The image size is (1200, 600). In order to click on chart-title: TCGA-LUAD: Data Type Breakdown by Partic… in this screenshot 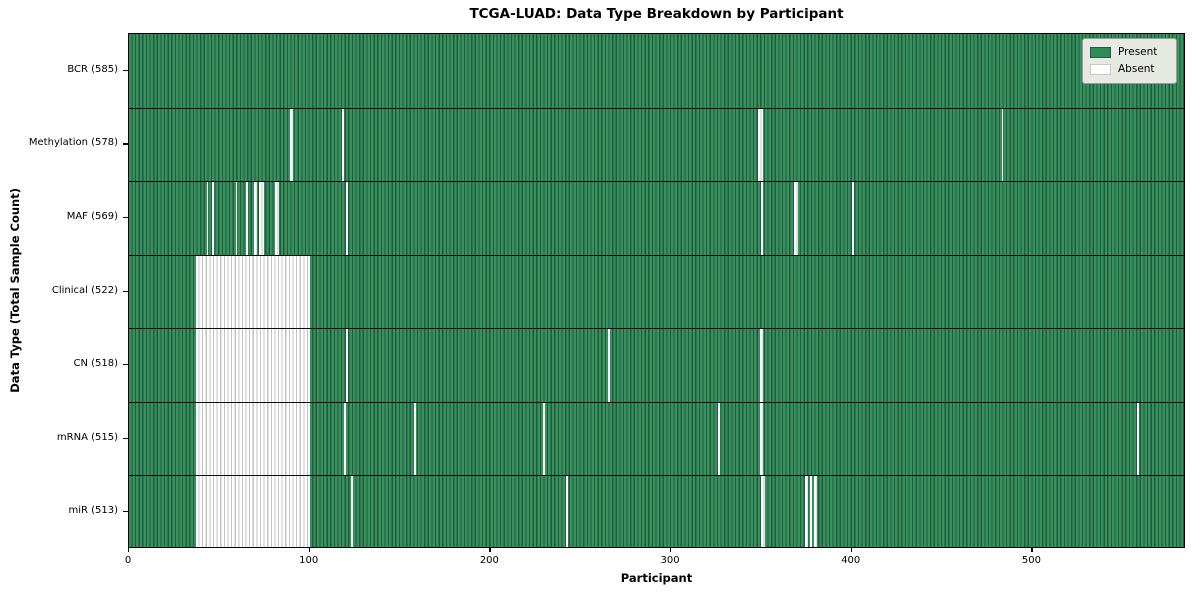, I will do `click(656, 14)`.